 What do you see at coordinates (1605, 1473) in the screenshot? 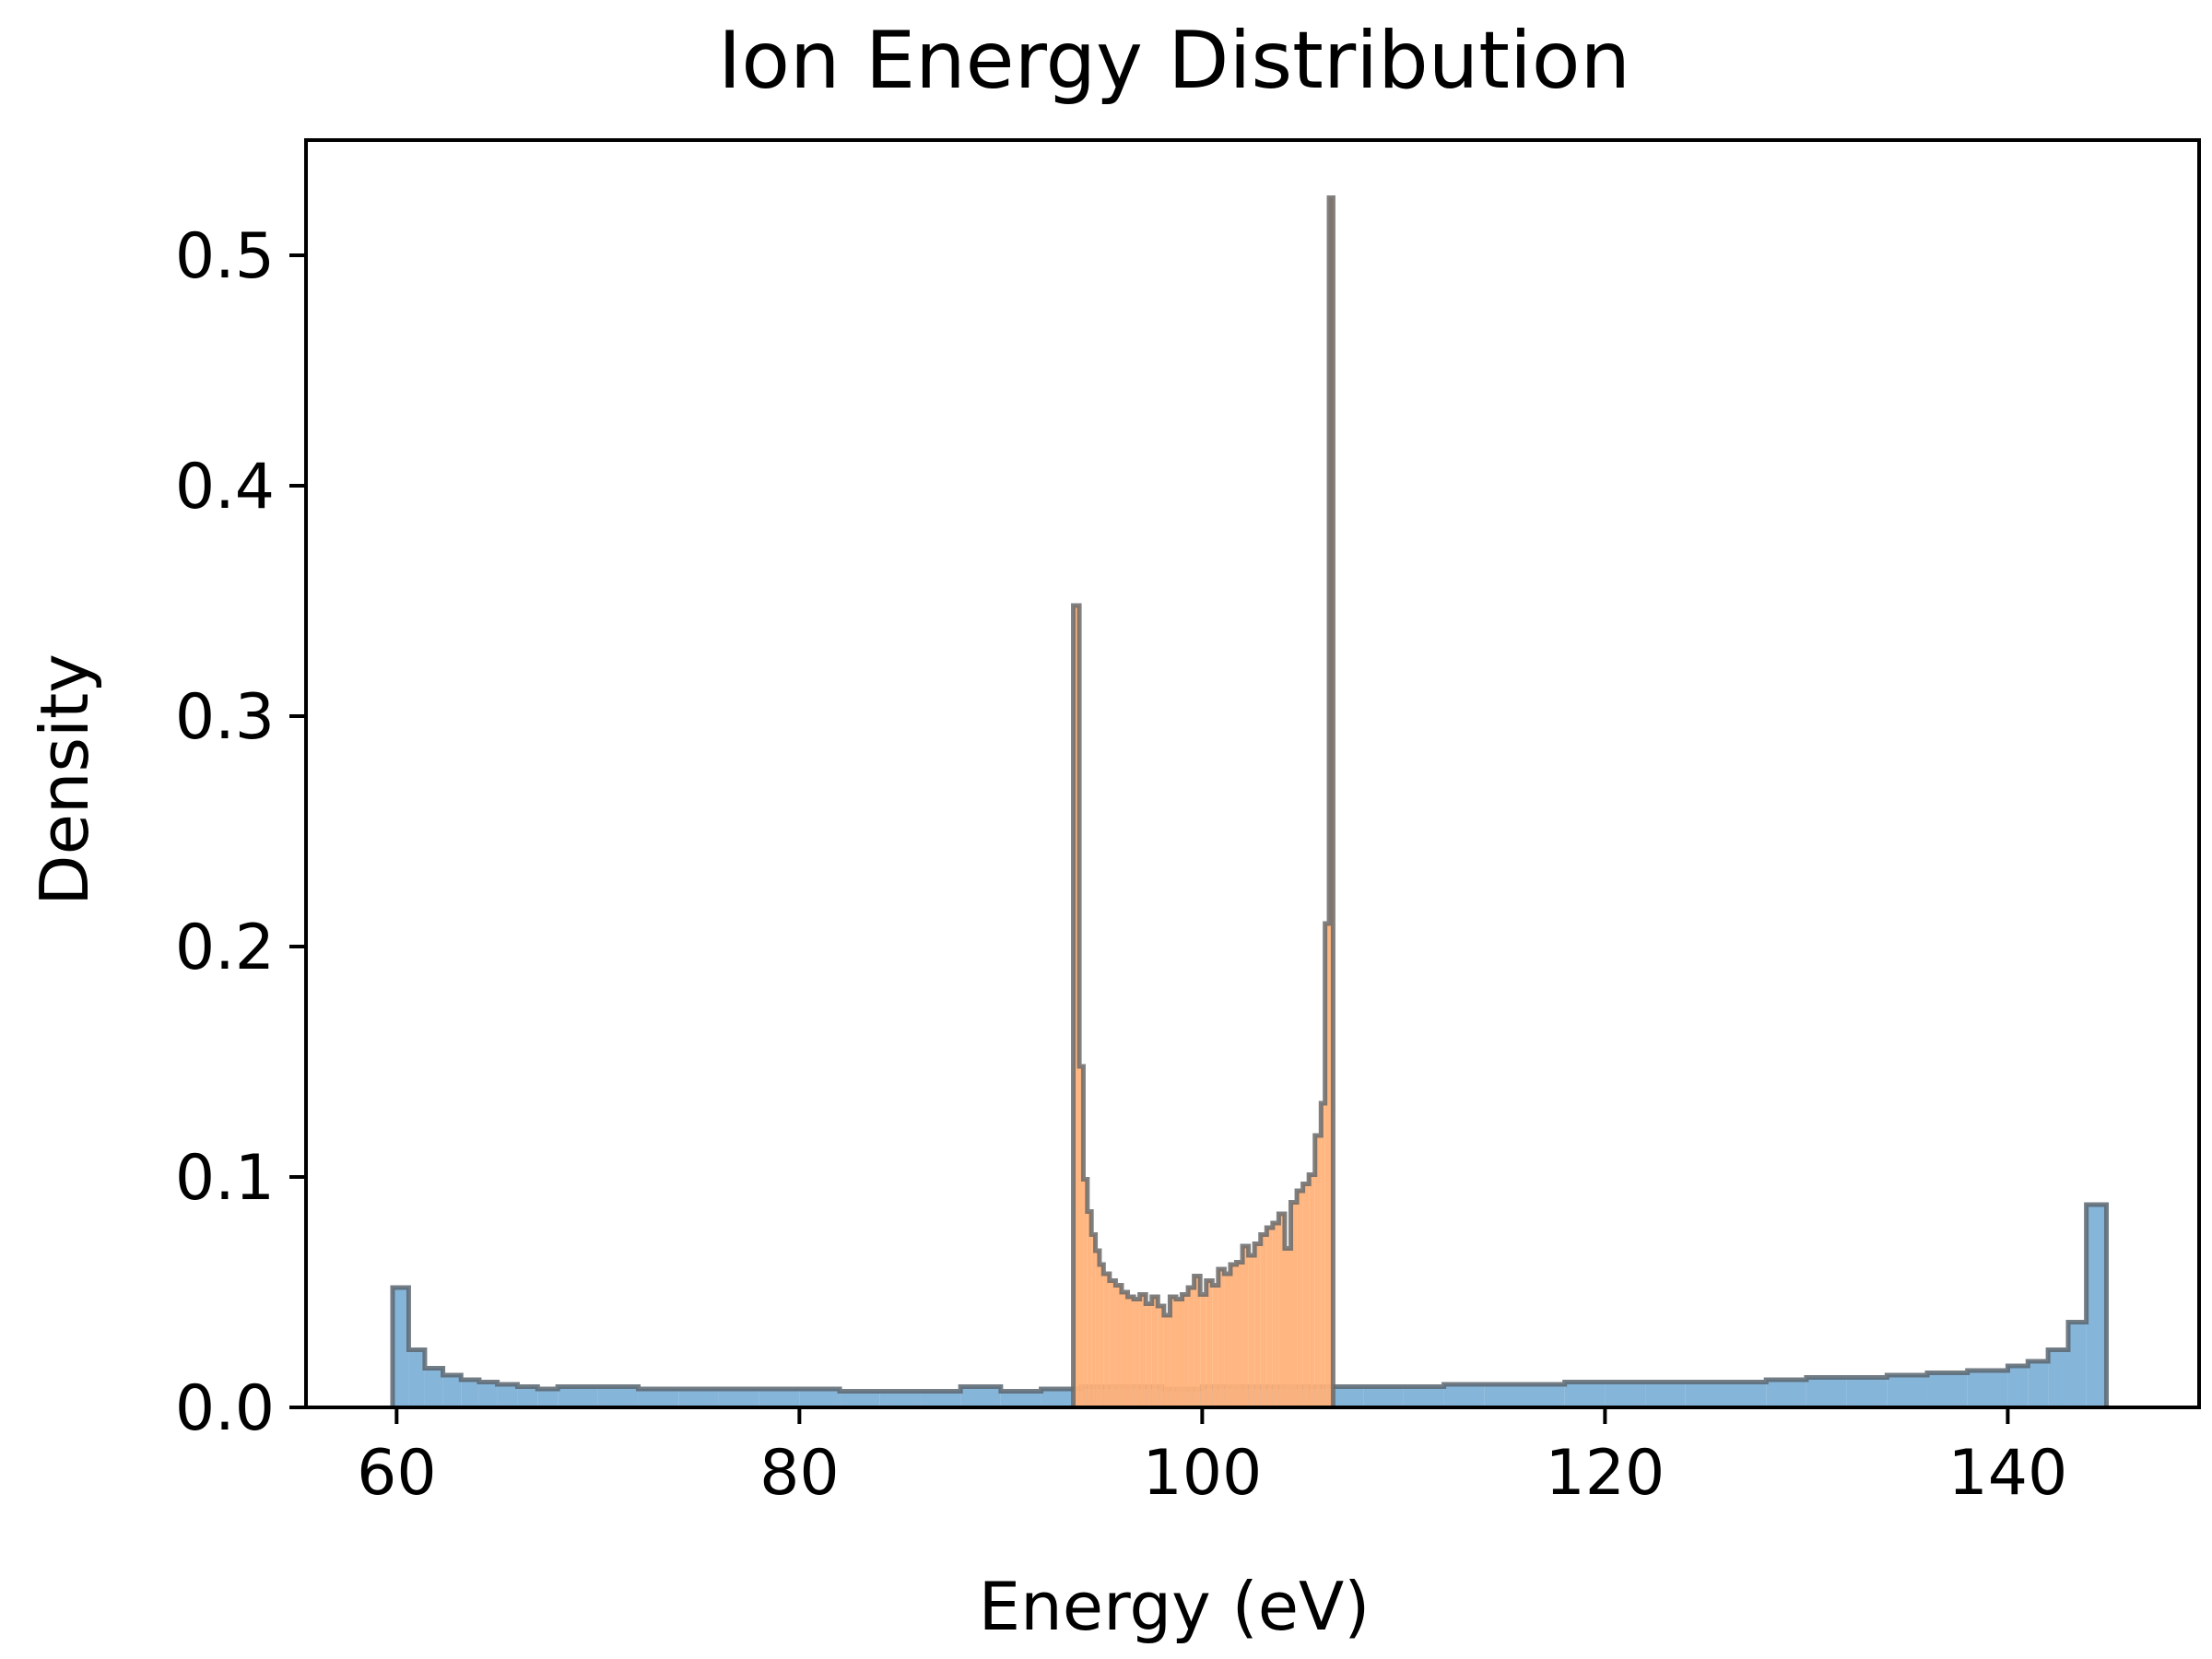
I see `x-tick-label: 120` at bounding box center [1605, 1473].